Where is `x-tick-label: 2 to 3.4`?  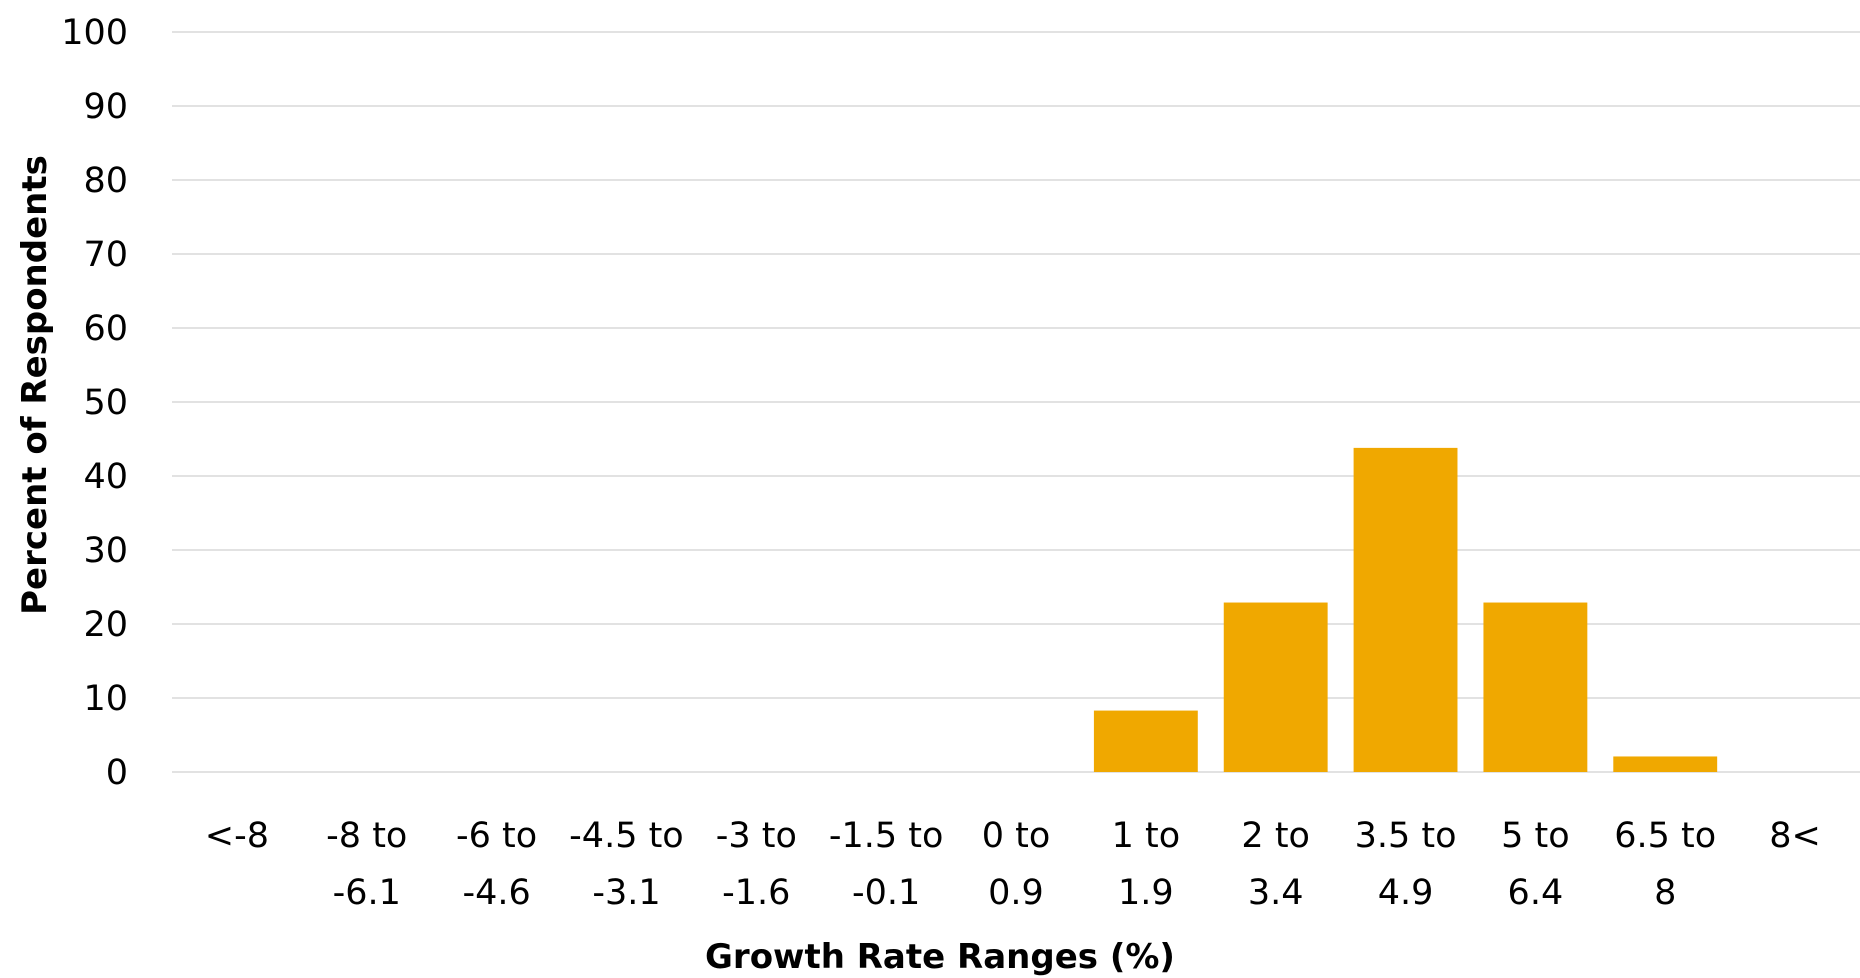
x-tick-label: 2 to 3.4 is located at coordinates (1275, 864).